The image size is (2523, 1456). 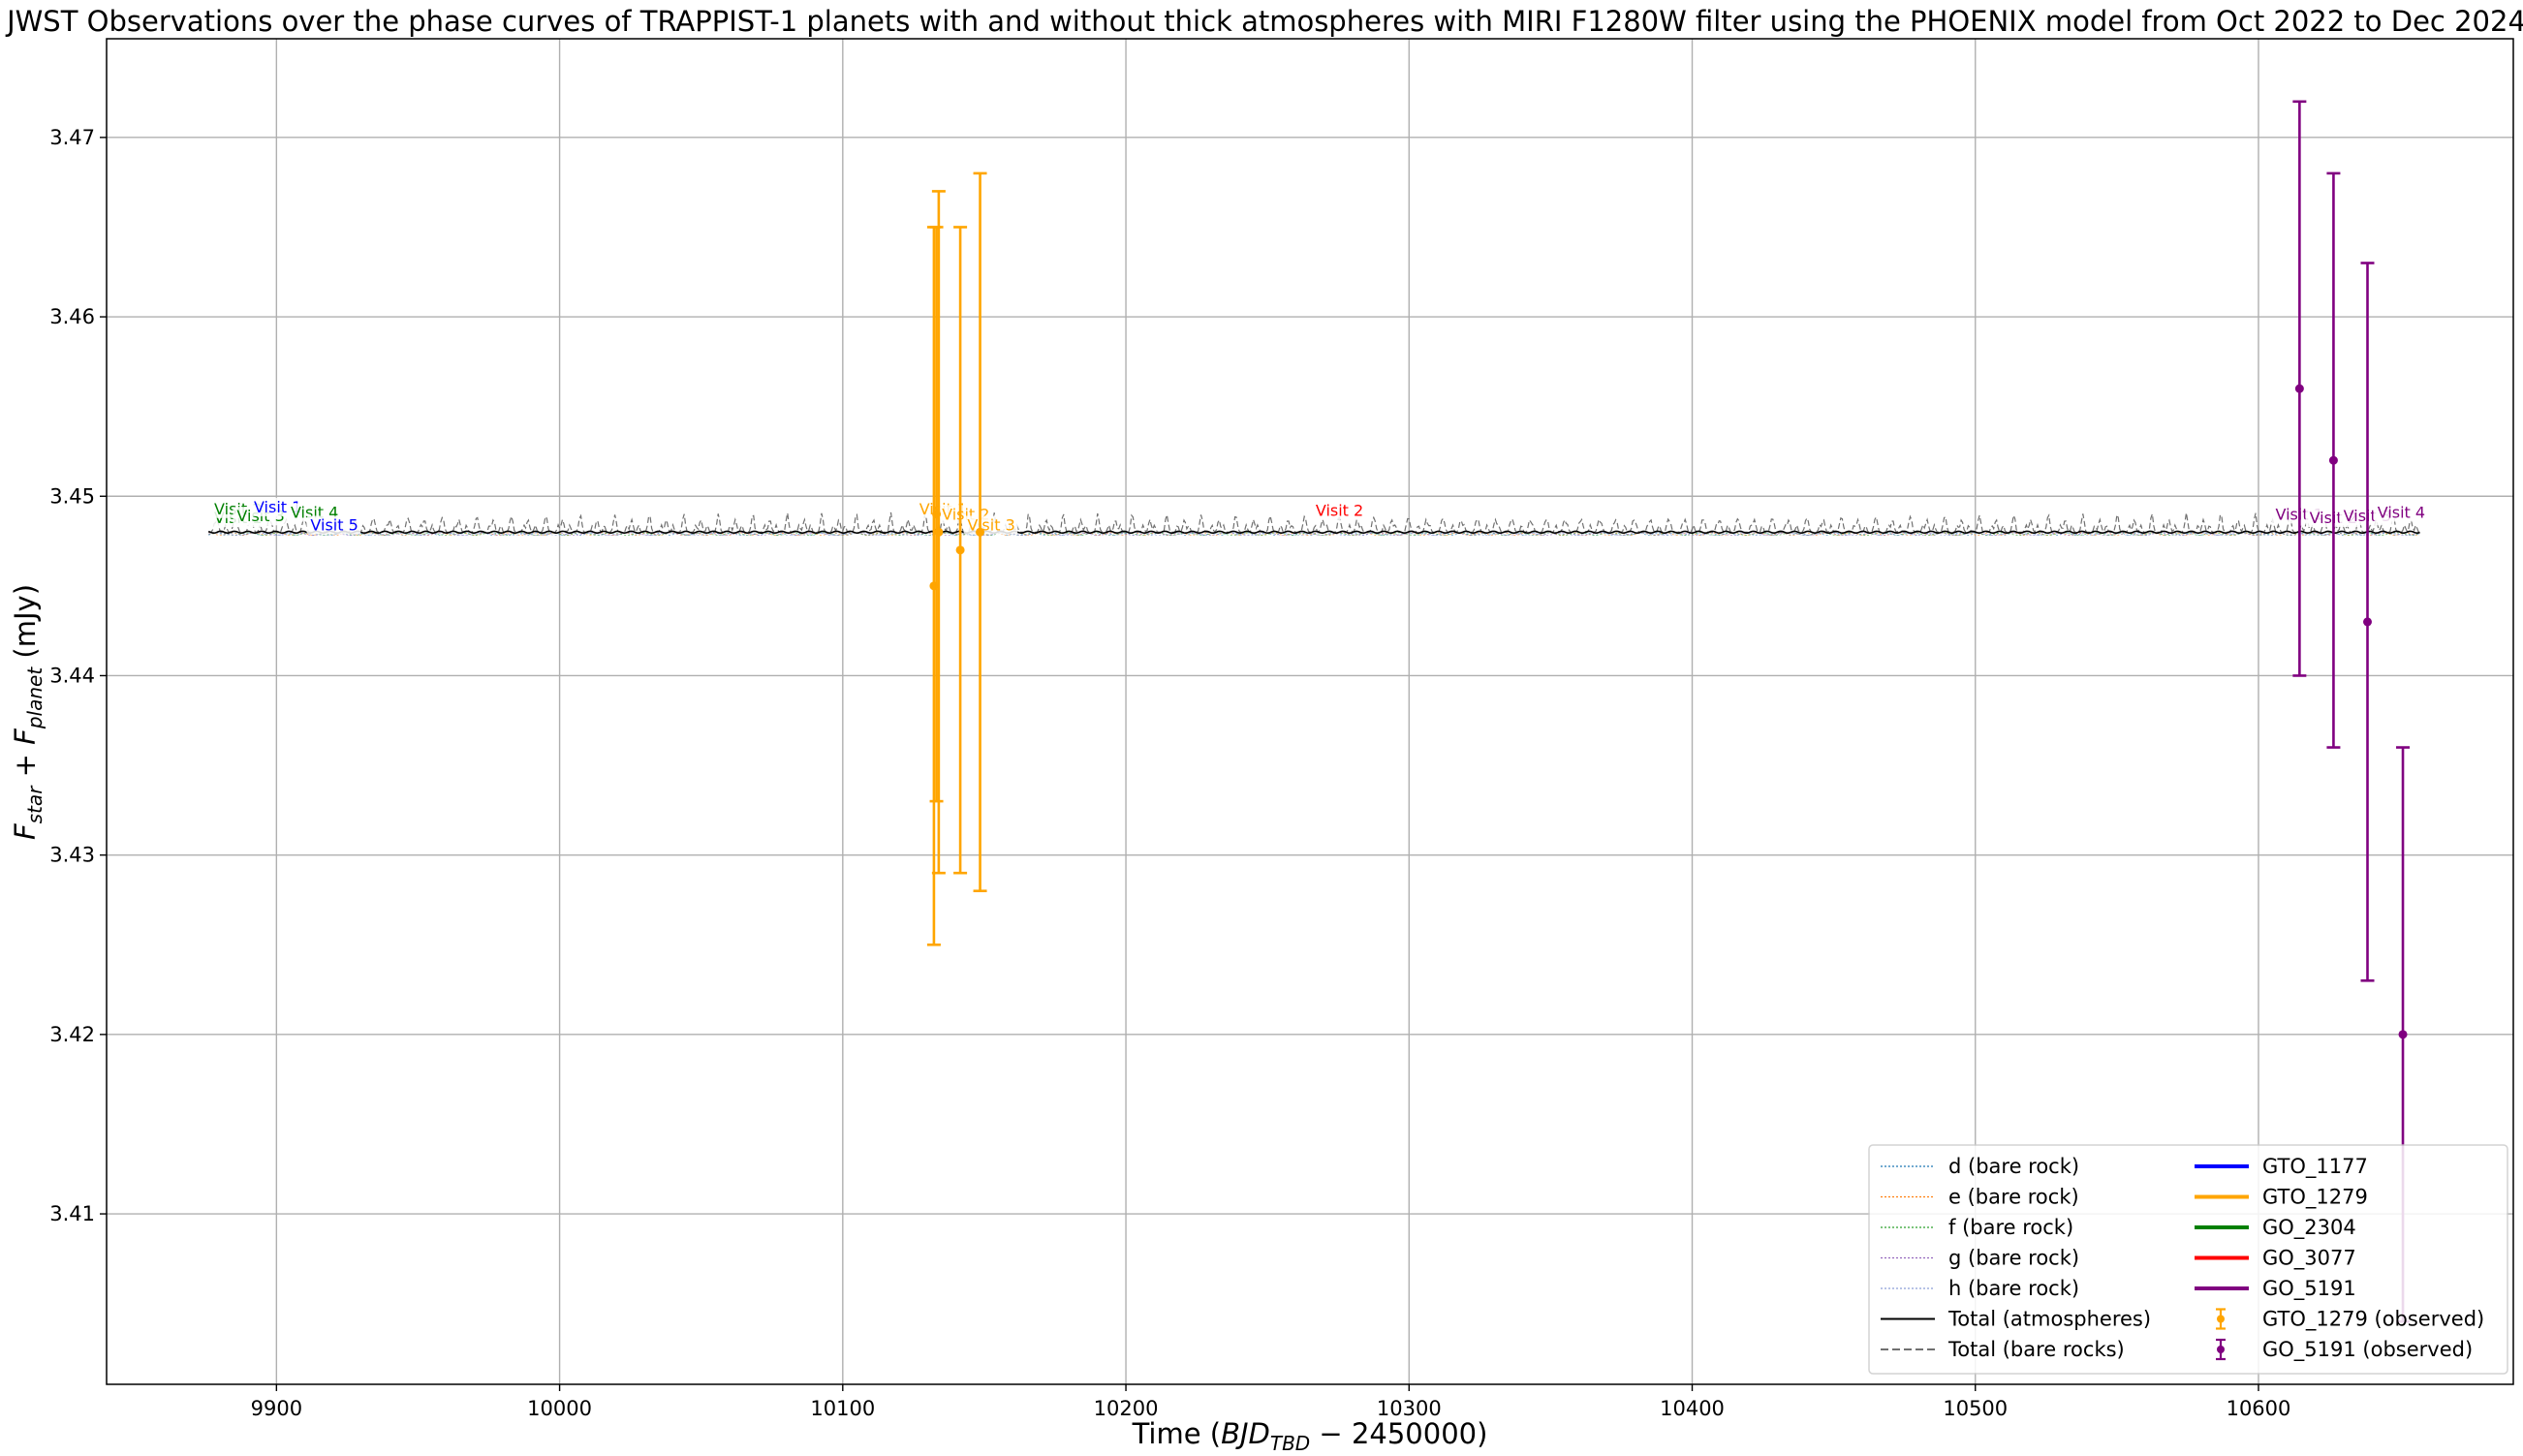 I want to click on y-tick-label: 3.46, so click(x=72, y=316).